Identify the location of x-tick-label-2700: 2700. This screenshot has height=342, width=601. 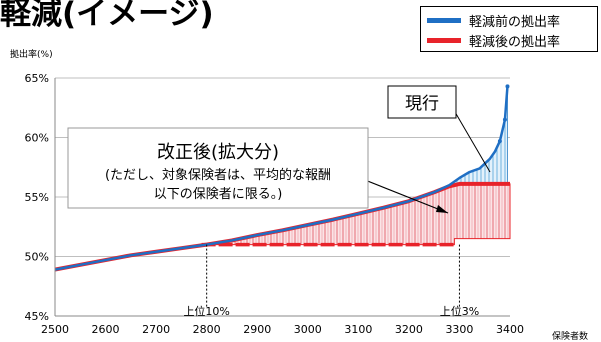
(156, 329).